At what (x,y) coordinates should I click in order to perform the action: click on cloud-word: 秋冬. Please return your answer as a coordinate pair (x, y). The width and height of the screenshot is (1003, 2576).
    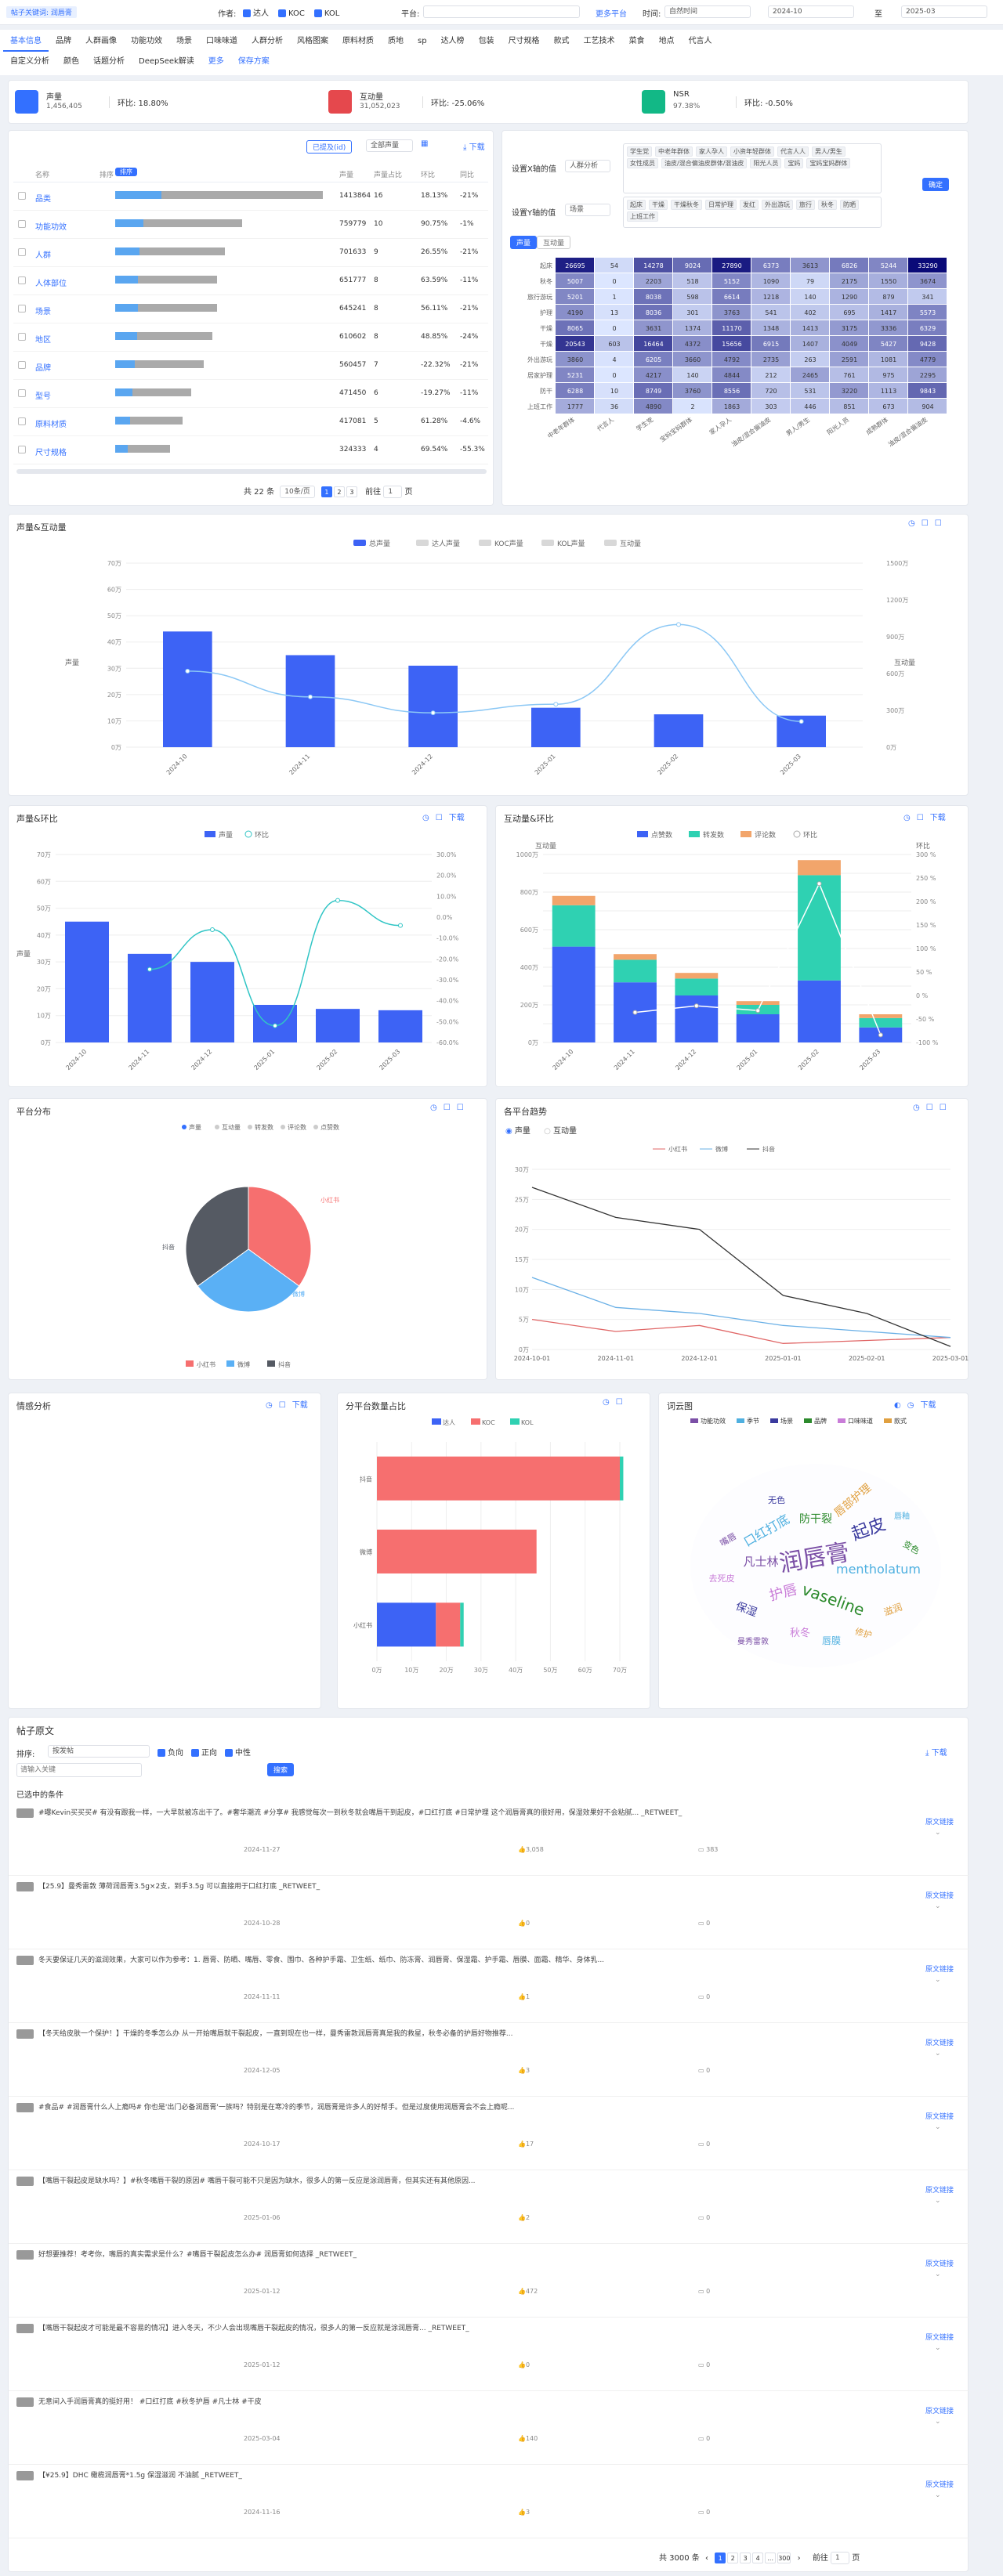
    Looking at the image, I should click on (800, 1633).